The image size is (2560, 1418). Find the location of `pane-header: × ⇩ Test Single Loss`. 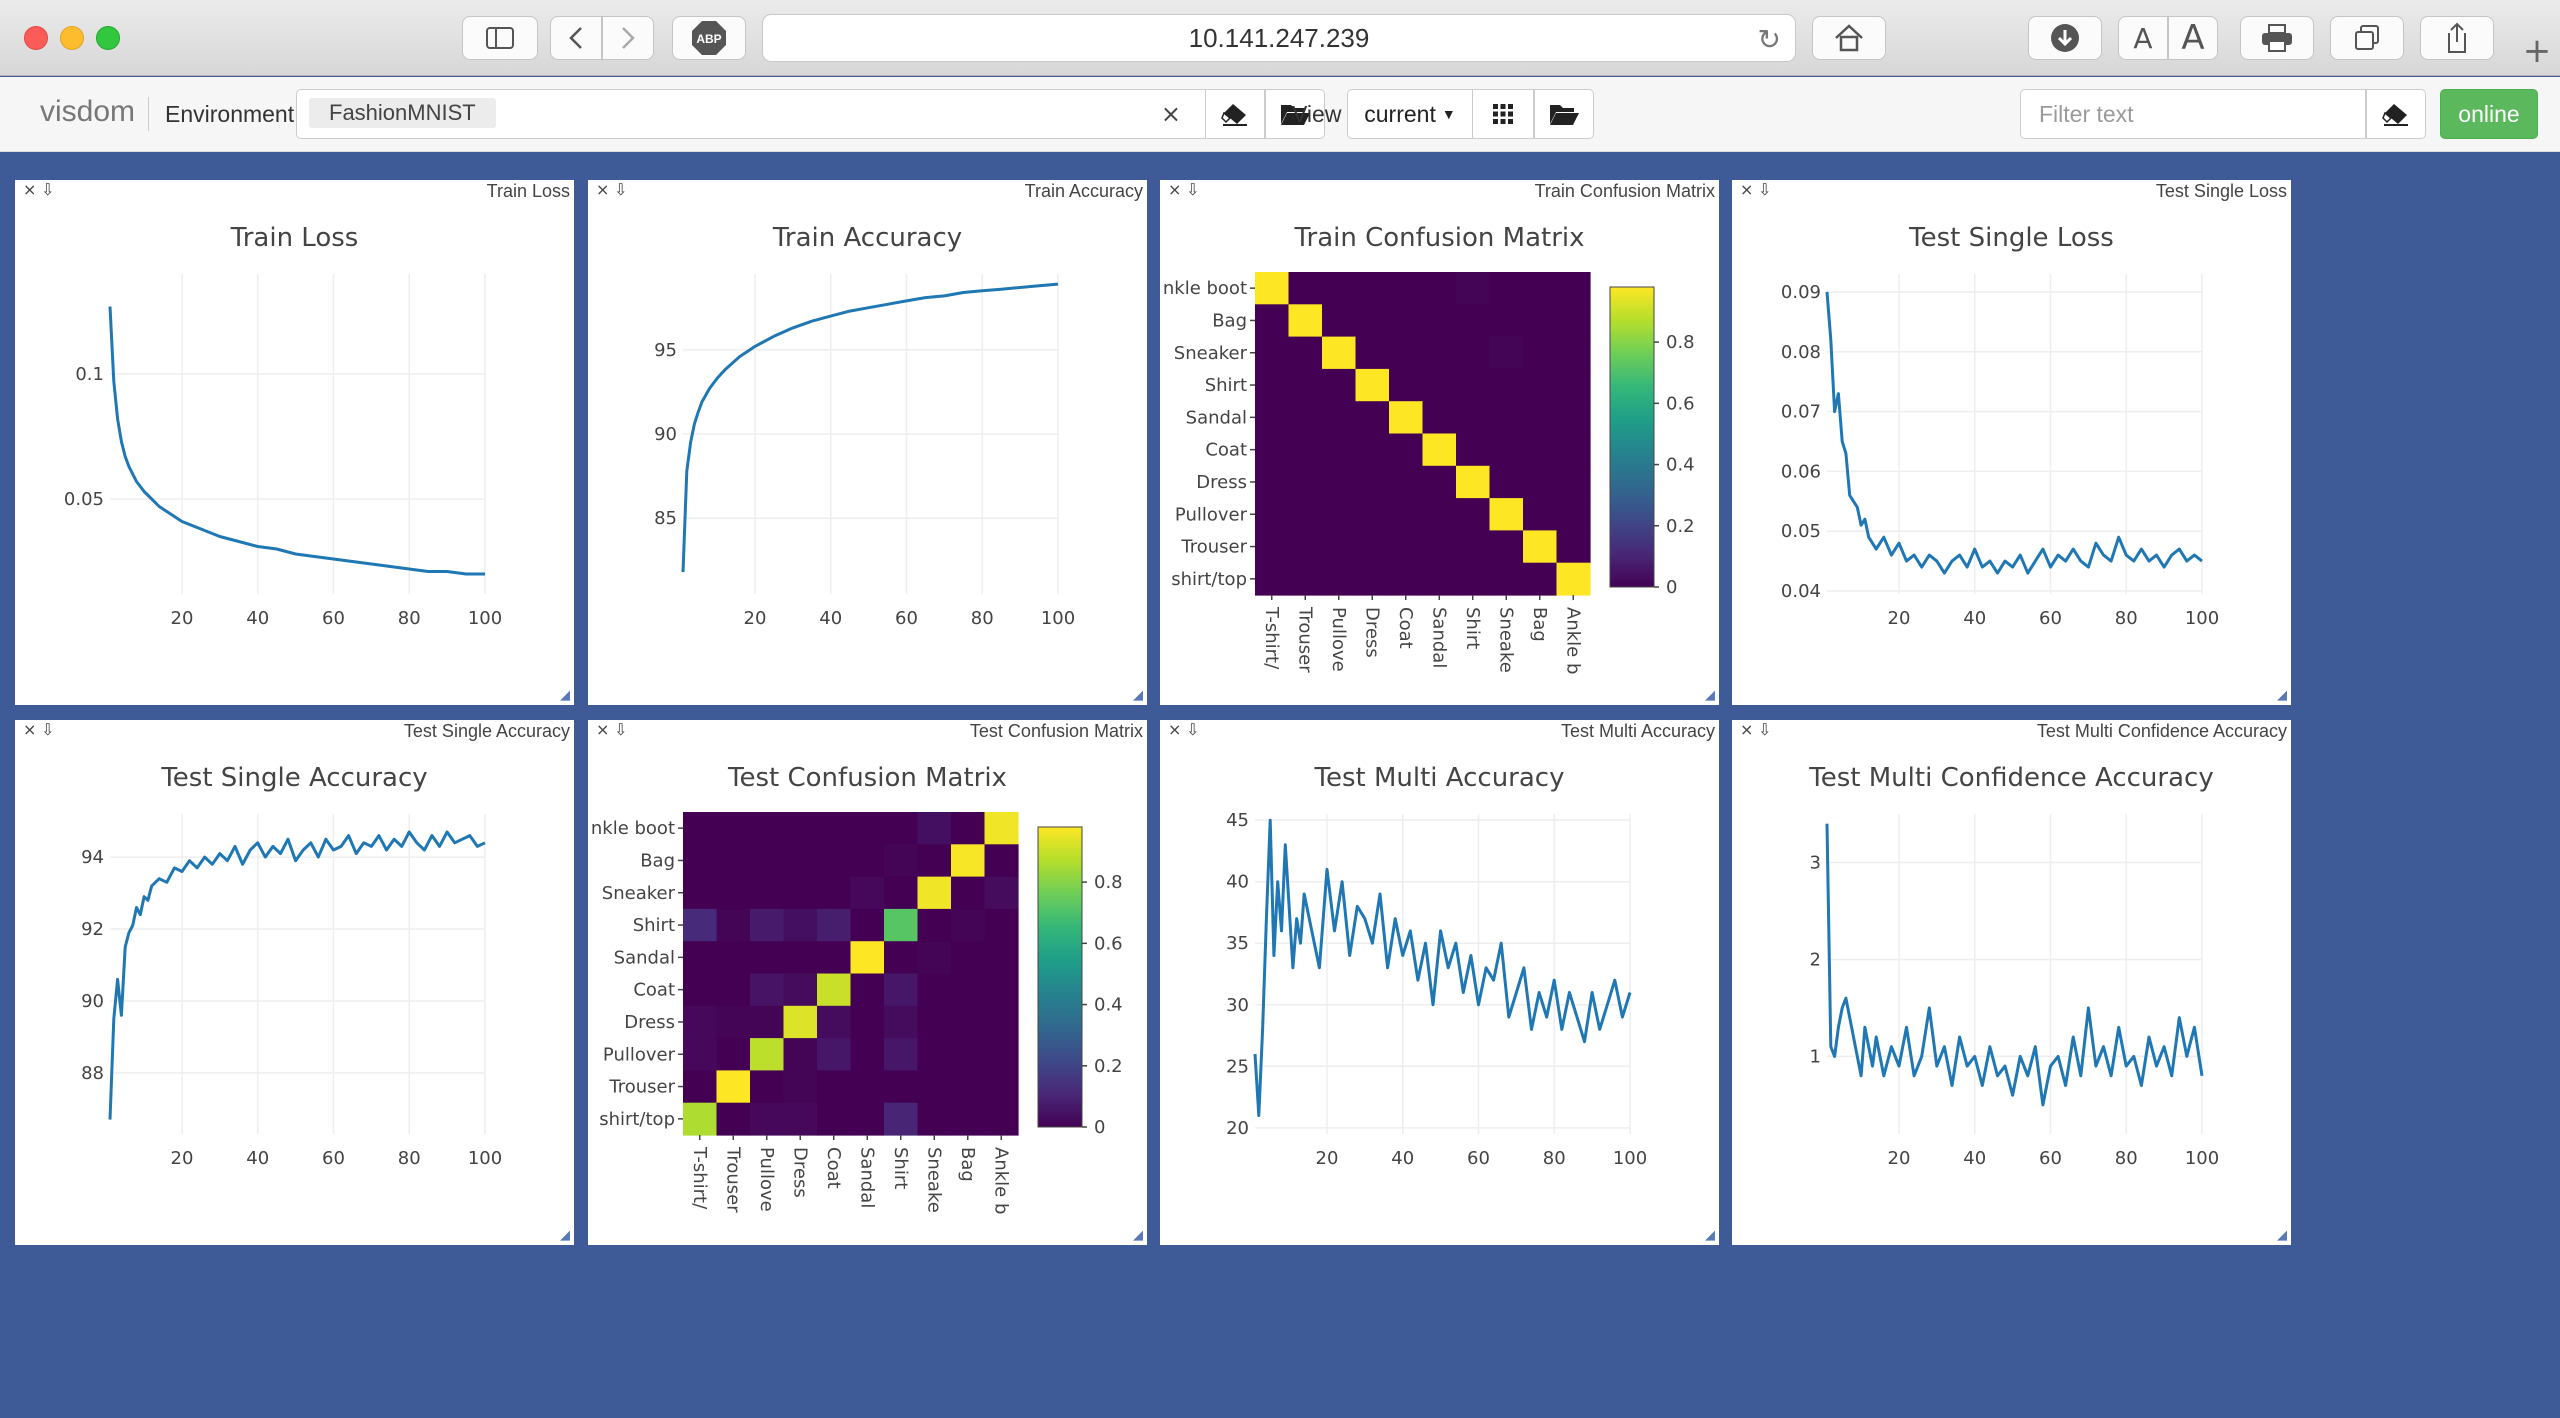

pane-header: × ⇩ Test Single Loss is located at coordinates (2011, 191).